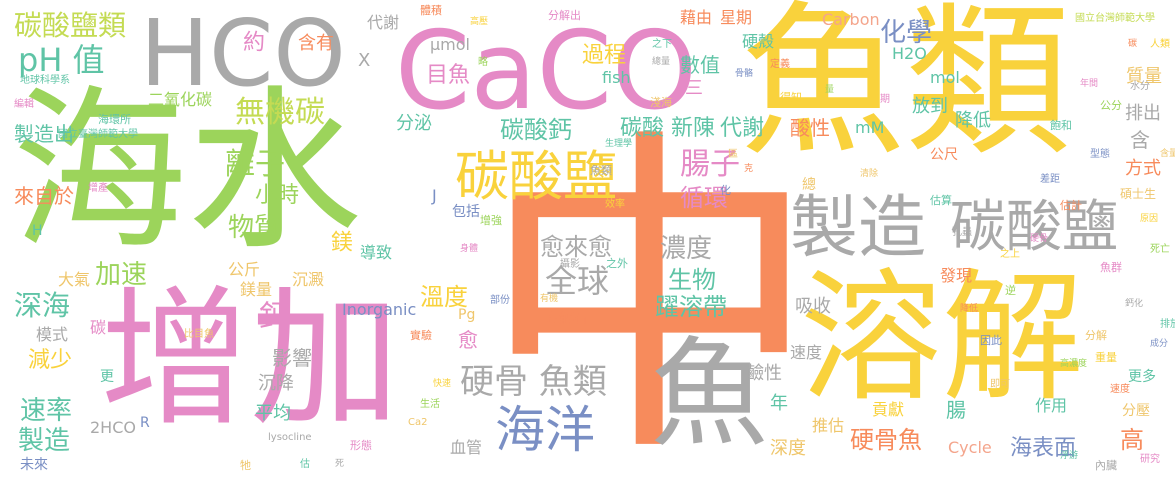 The width and height of the screenshot is (1175, 482). What do you see at coordinates (1061, 125) in the screenshot?
I see `filler-word: 飽和` at bounding box center [1061, 125].